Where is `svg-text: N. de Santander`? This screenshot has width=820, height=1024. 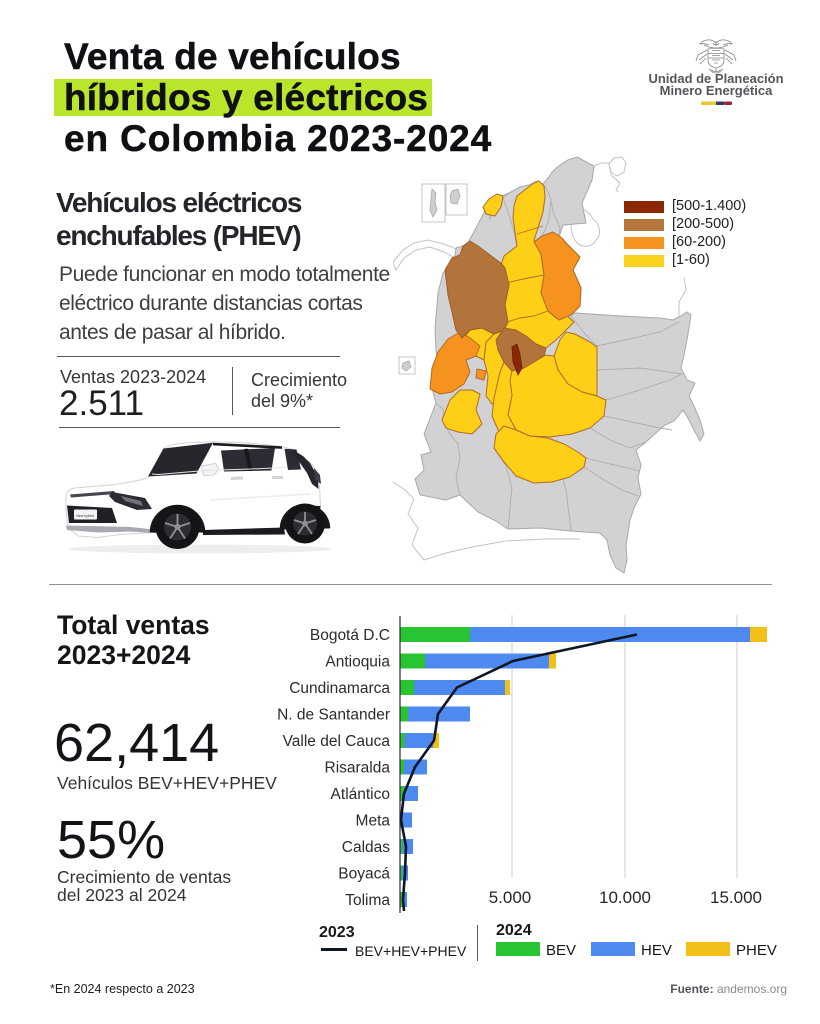
svg-text: N. de Santander is located at coordinates (333, 715).